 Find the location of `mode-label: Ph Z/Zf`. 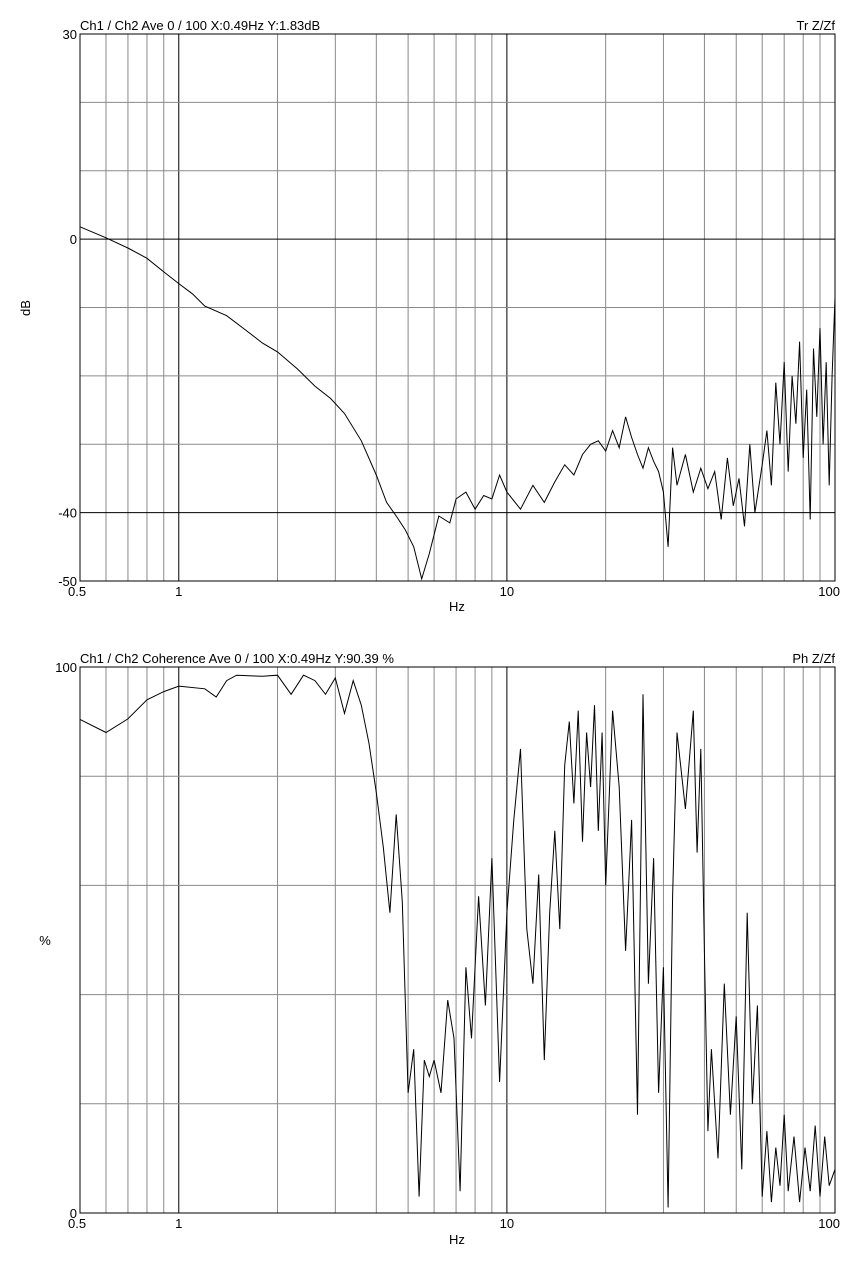

mode-label: Ph Z/Zf is located at coordinates (813, 658).